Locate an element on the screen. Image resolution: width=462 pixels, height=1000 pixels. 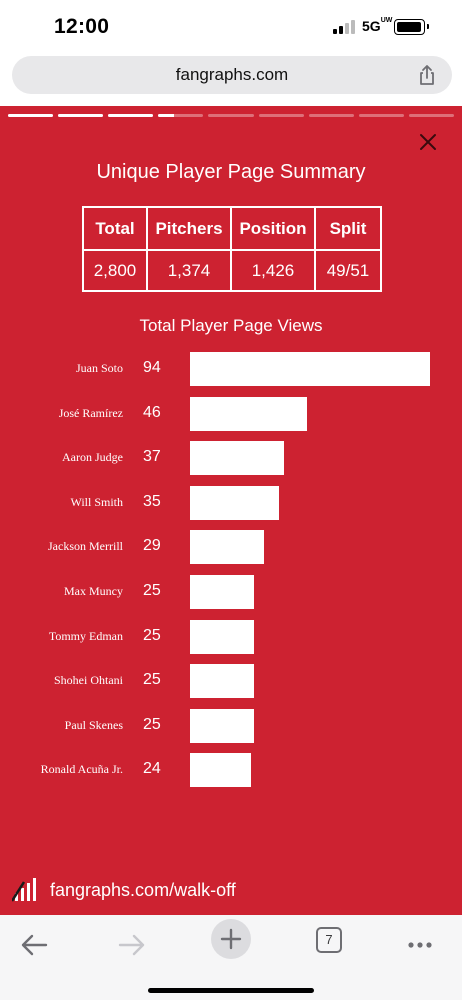
header-position: Position is located at coordinates (273, 228).